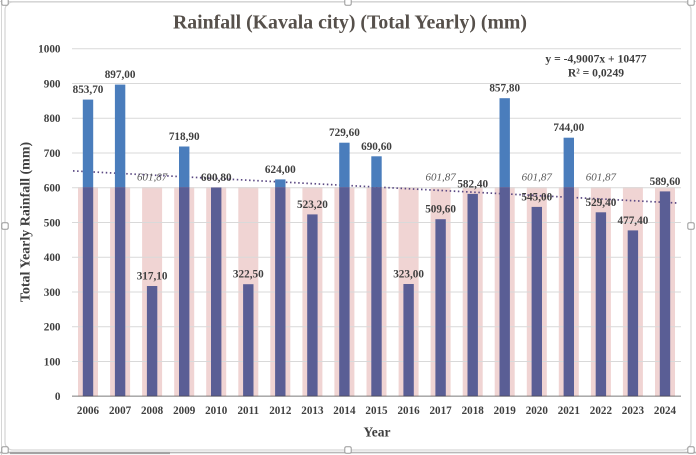  Describe the element at coordinates (88, 90) in the screenshot. I see `svg-text: 853,70` at that location.